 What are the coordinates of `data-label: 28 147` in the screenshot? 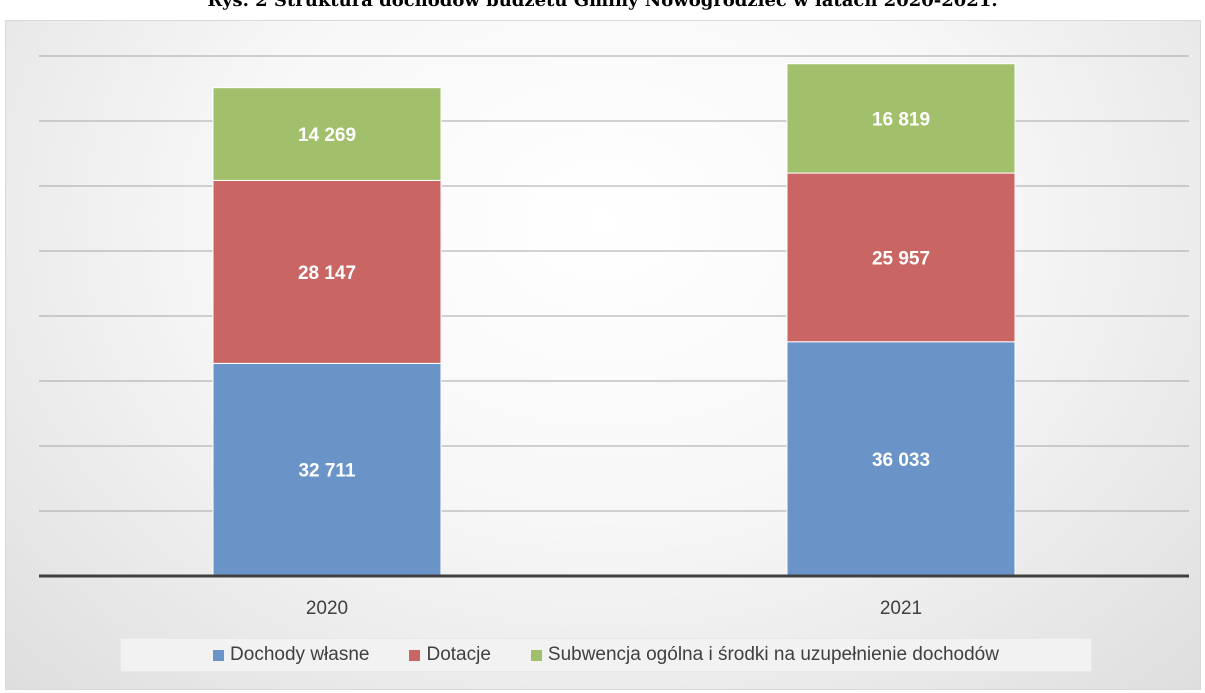 It's located at (327, 273).